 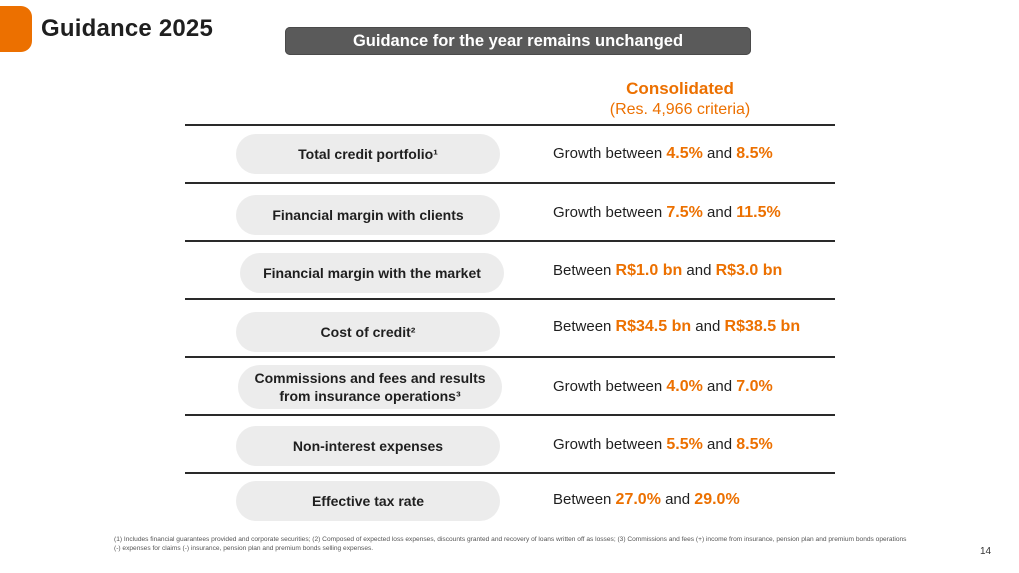 I want to click on value-low: R$34.5 bn, so click(x=653, y=326).